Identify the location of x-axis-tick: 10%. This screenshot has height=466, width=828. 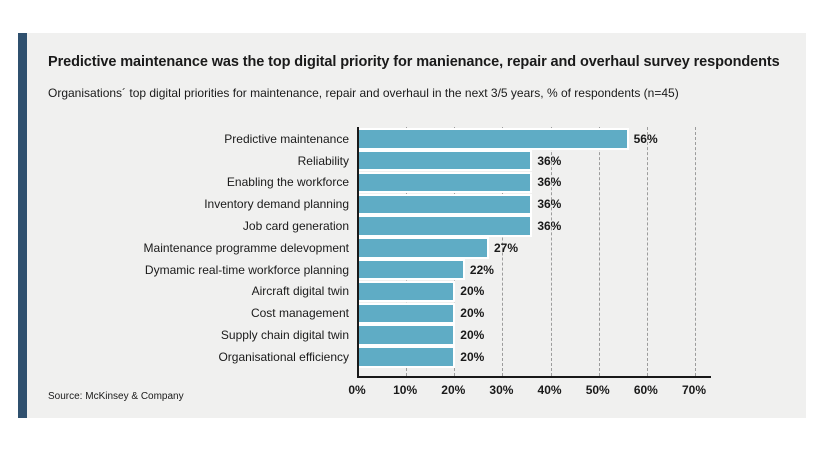
(405, 390).